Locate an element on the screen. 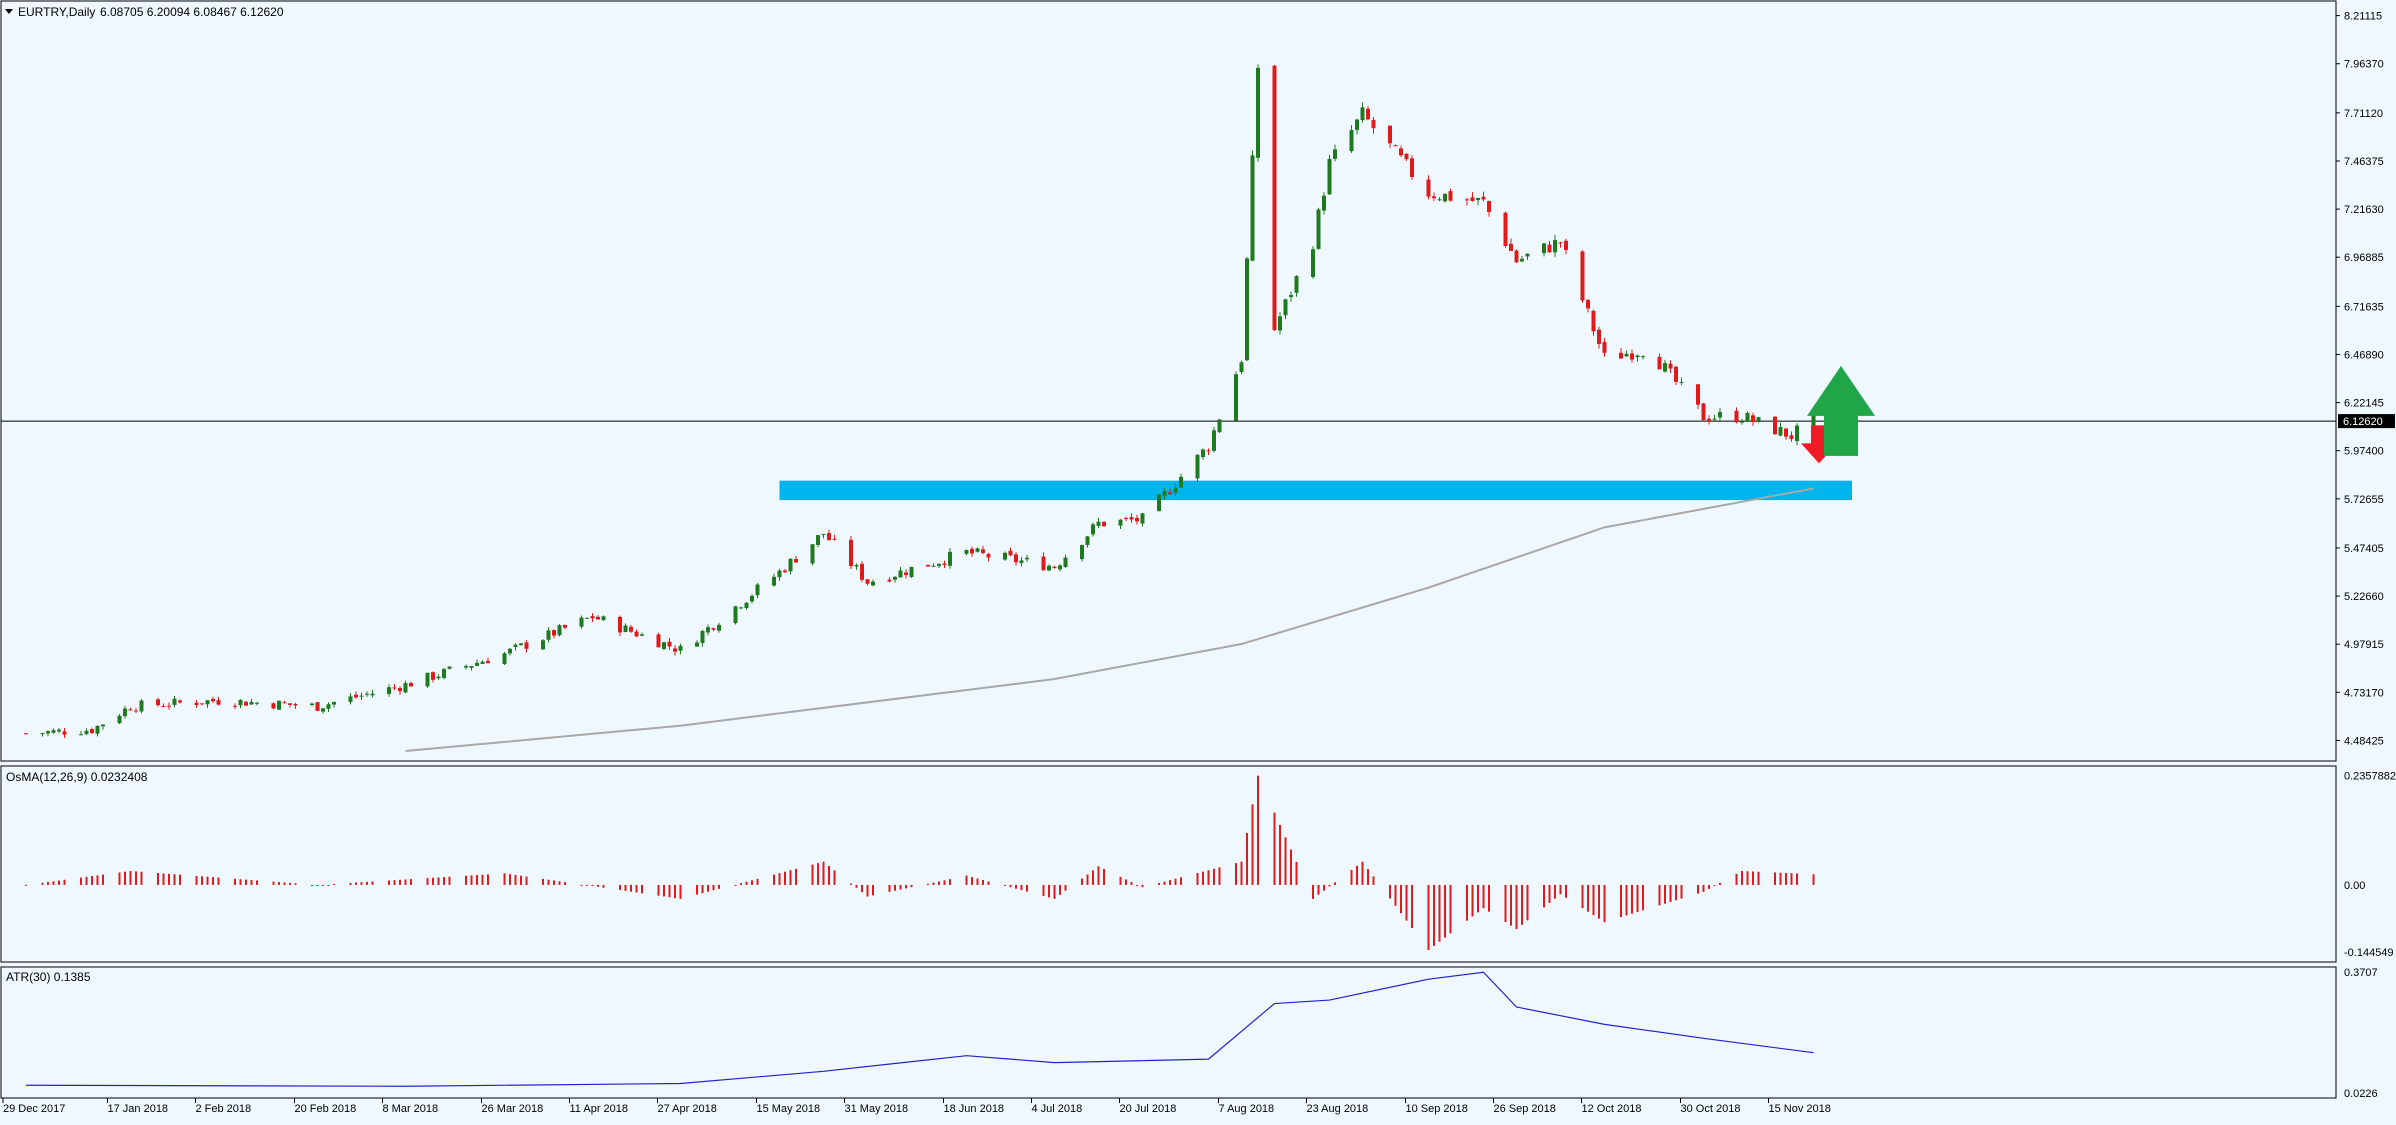  osma-histogram-layer is located at coordinates (920, 863).